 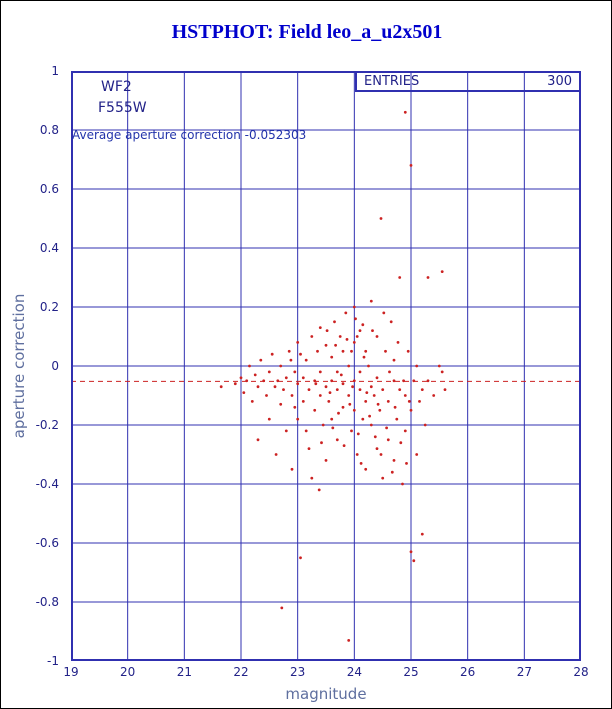 I want to click on y-tick-label: -0.2, so click(x=47, y=425).